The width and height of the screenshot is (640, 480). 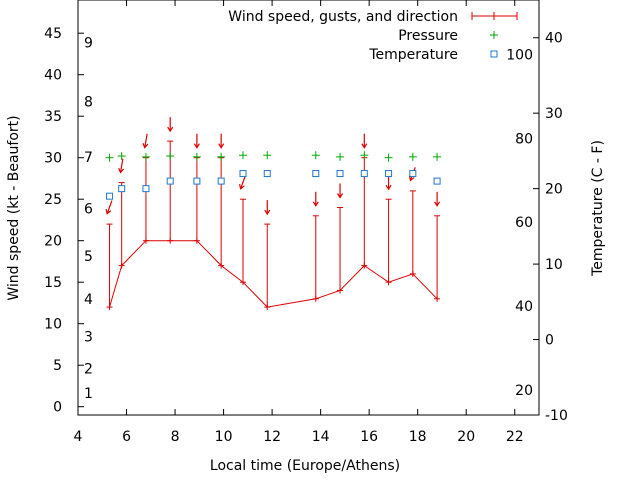 What do you see at coordinates (53, 76) in the screenshot?
I see `y-tick-label: 40` at bounding box center [53, 76].